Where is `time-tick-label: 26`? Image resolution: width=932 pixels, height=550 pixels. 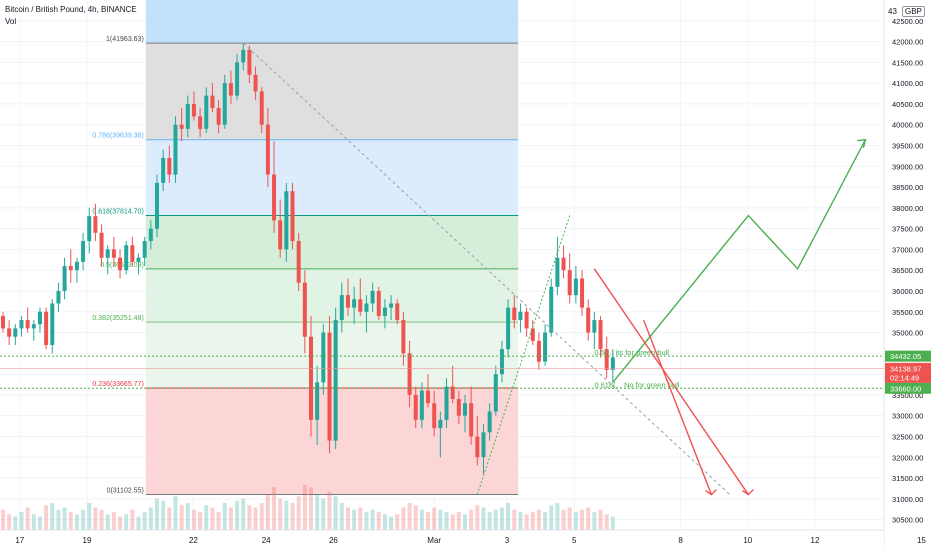
time-tick-label: 26 is located at coordinates (333, 540).